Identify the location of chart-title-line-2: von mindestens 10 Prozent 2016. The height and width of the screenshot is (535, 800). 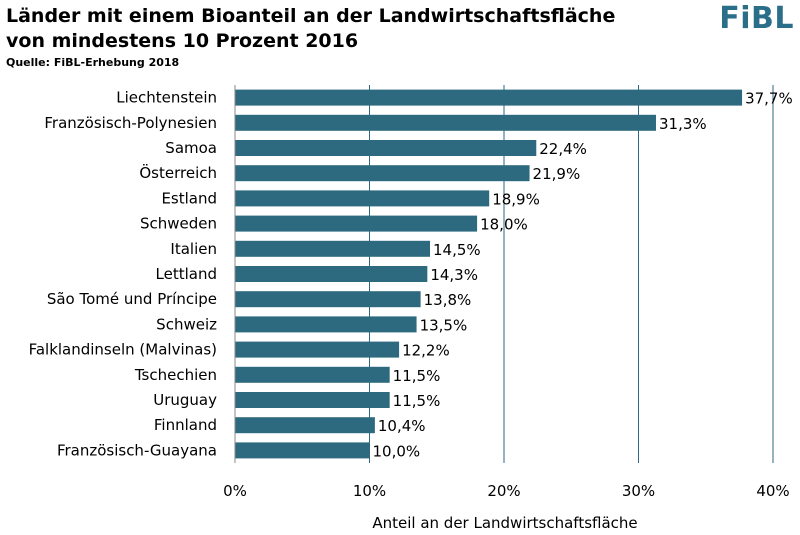
(182, 41).